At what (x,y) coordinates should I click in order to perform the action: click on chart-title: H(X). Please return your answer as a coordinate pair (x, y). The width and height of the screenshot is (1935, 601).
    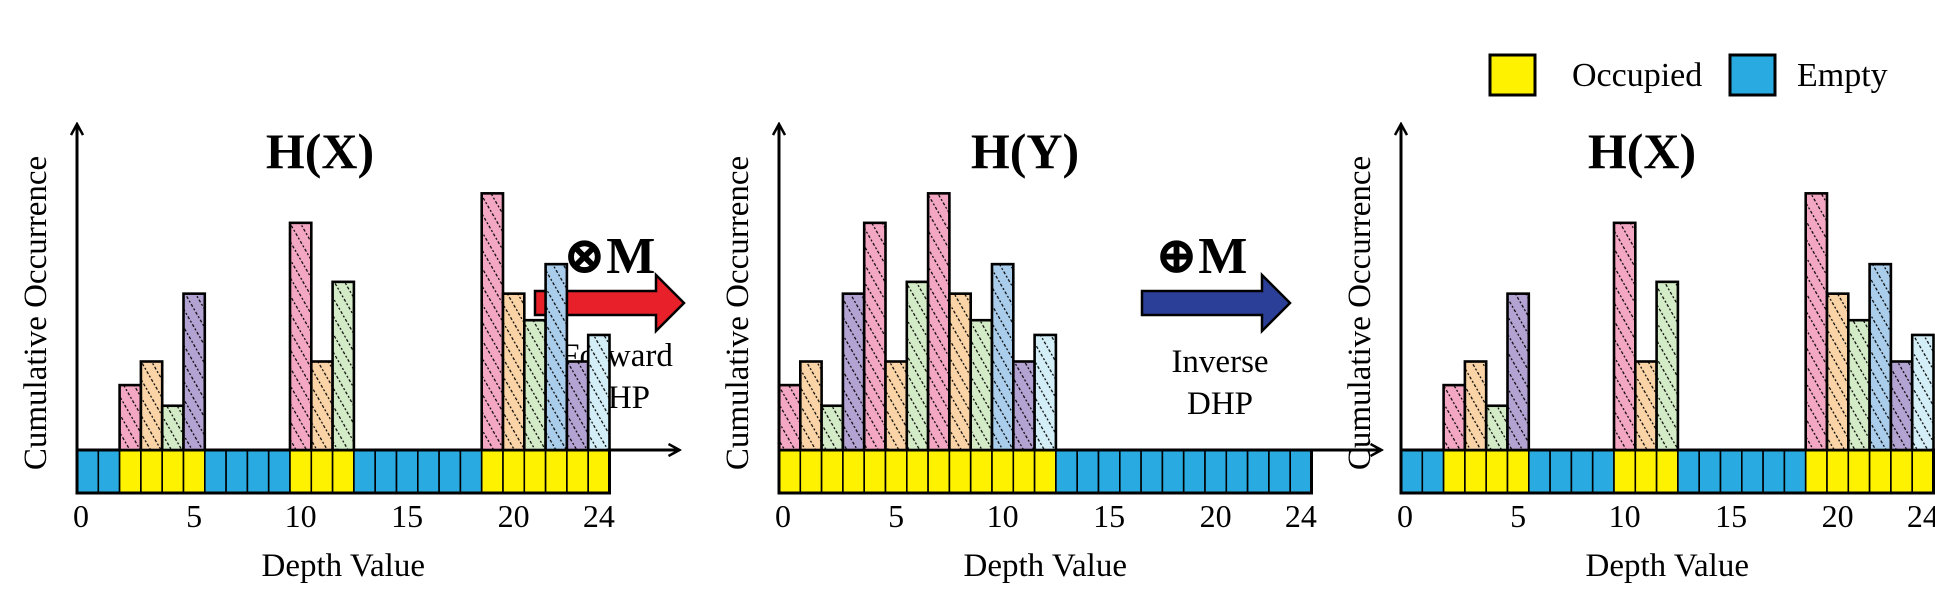
    Looking at the image, I should click on (1642, 151).